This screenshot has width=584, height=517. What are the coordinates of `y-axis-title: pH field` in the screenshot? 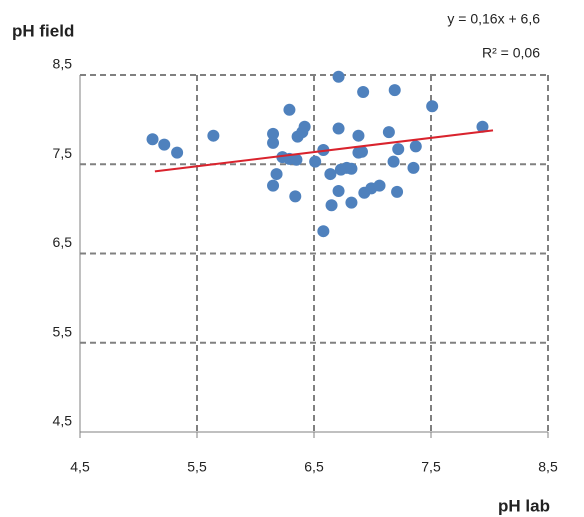 It's located at (43, 30).